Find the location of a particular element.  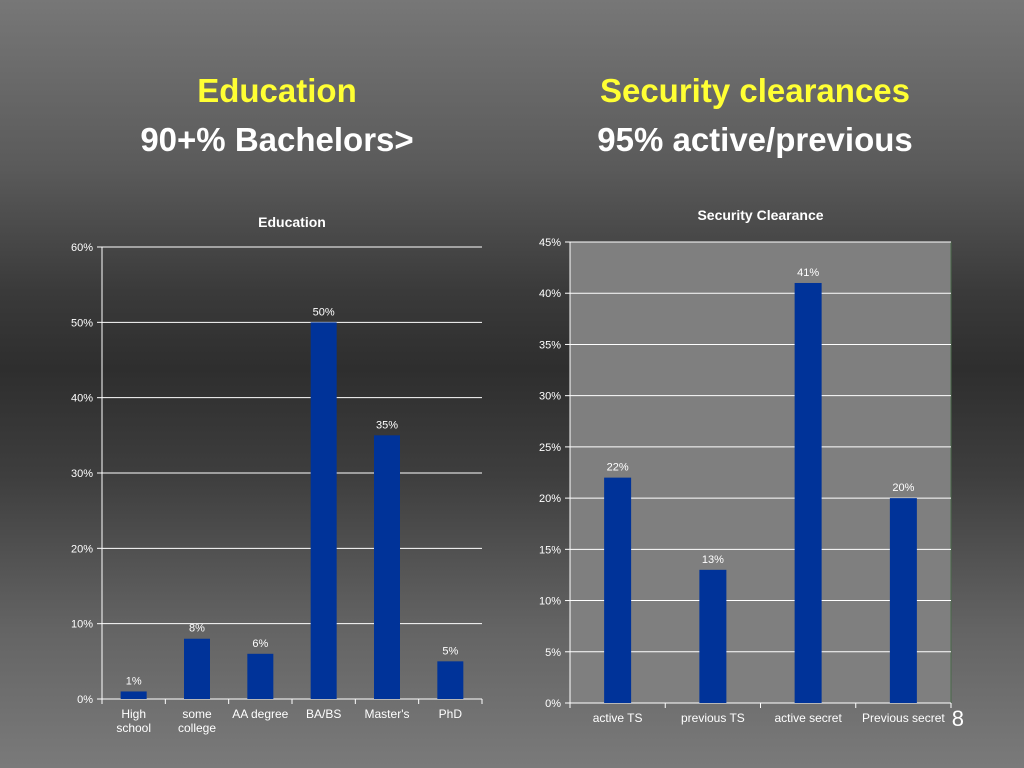

edu-ytick-label: 40% is located at coordinates (82, 399).